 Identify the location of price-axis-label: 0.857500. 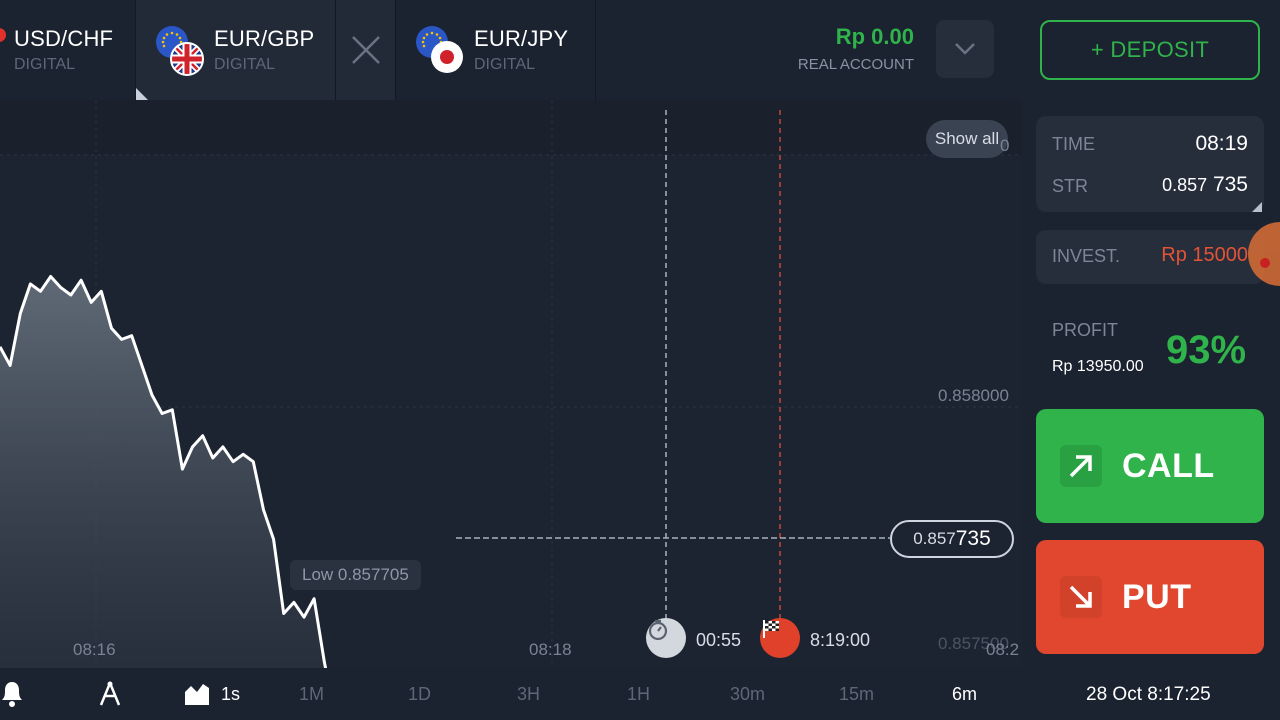
(973, 643).